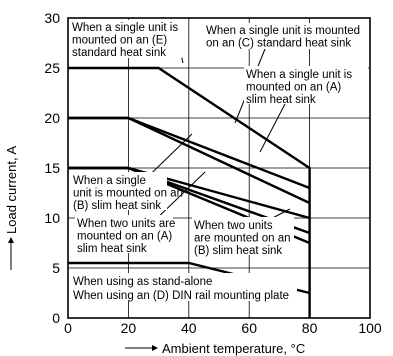  What do you see at coordinates (242, 239) in the screenshot?
I see `annotation-line: are mounted on an` at bounding box center [242, 239].